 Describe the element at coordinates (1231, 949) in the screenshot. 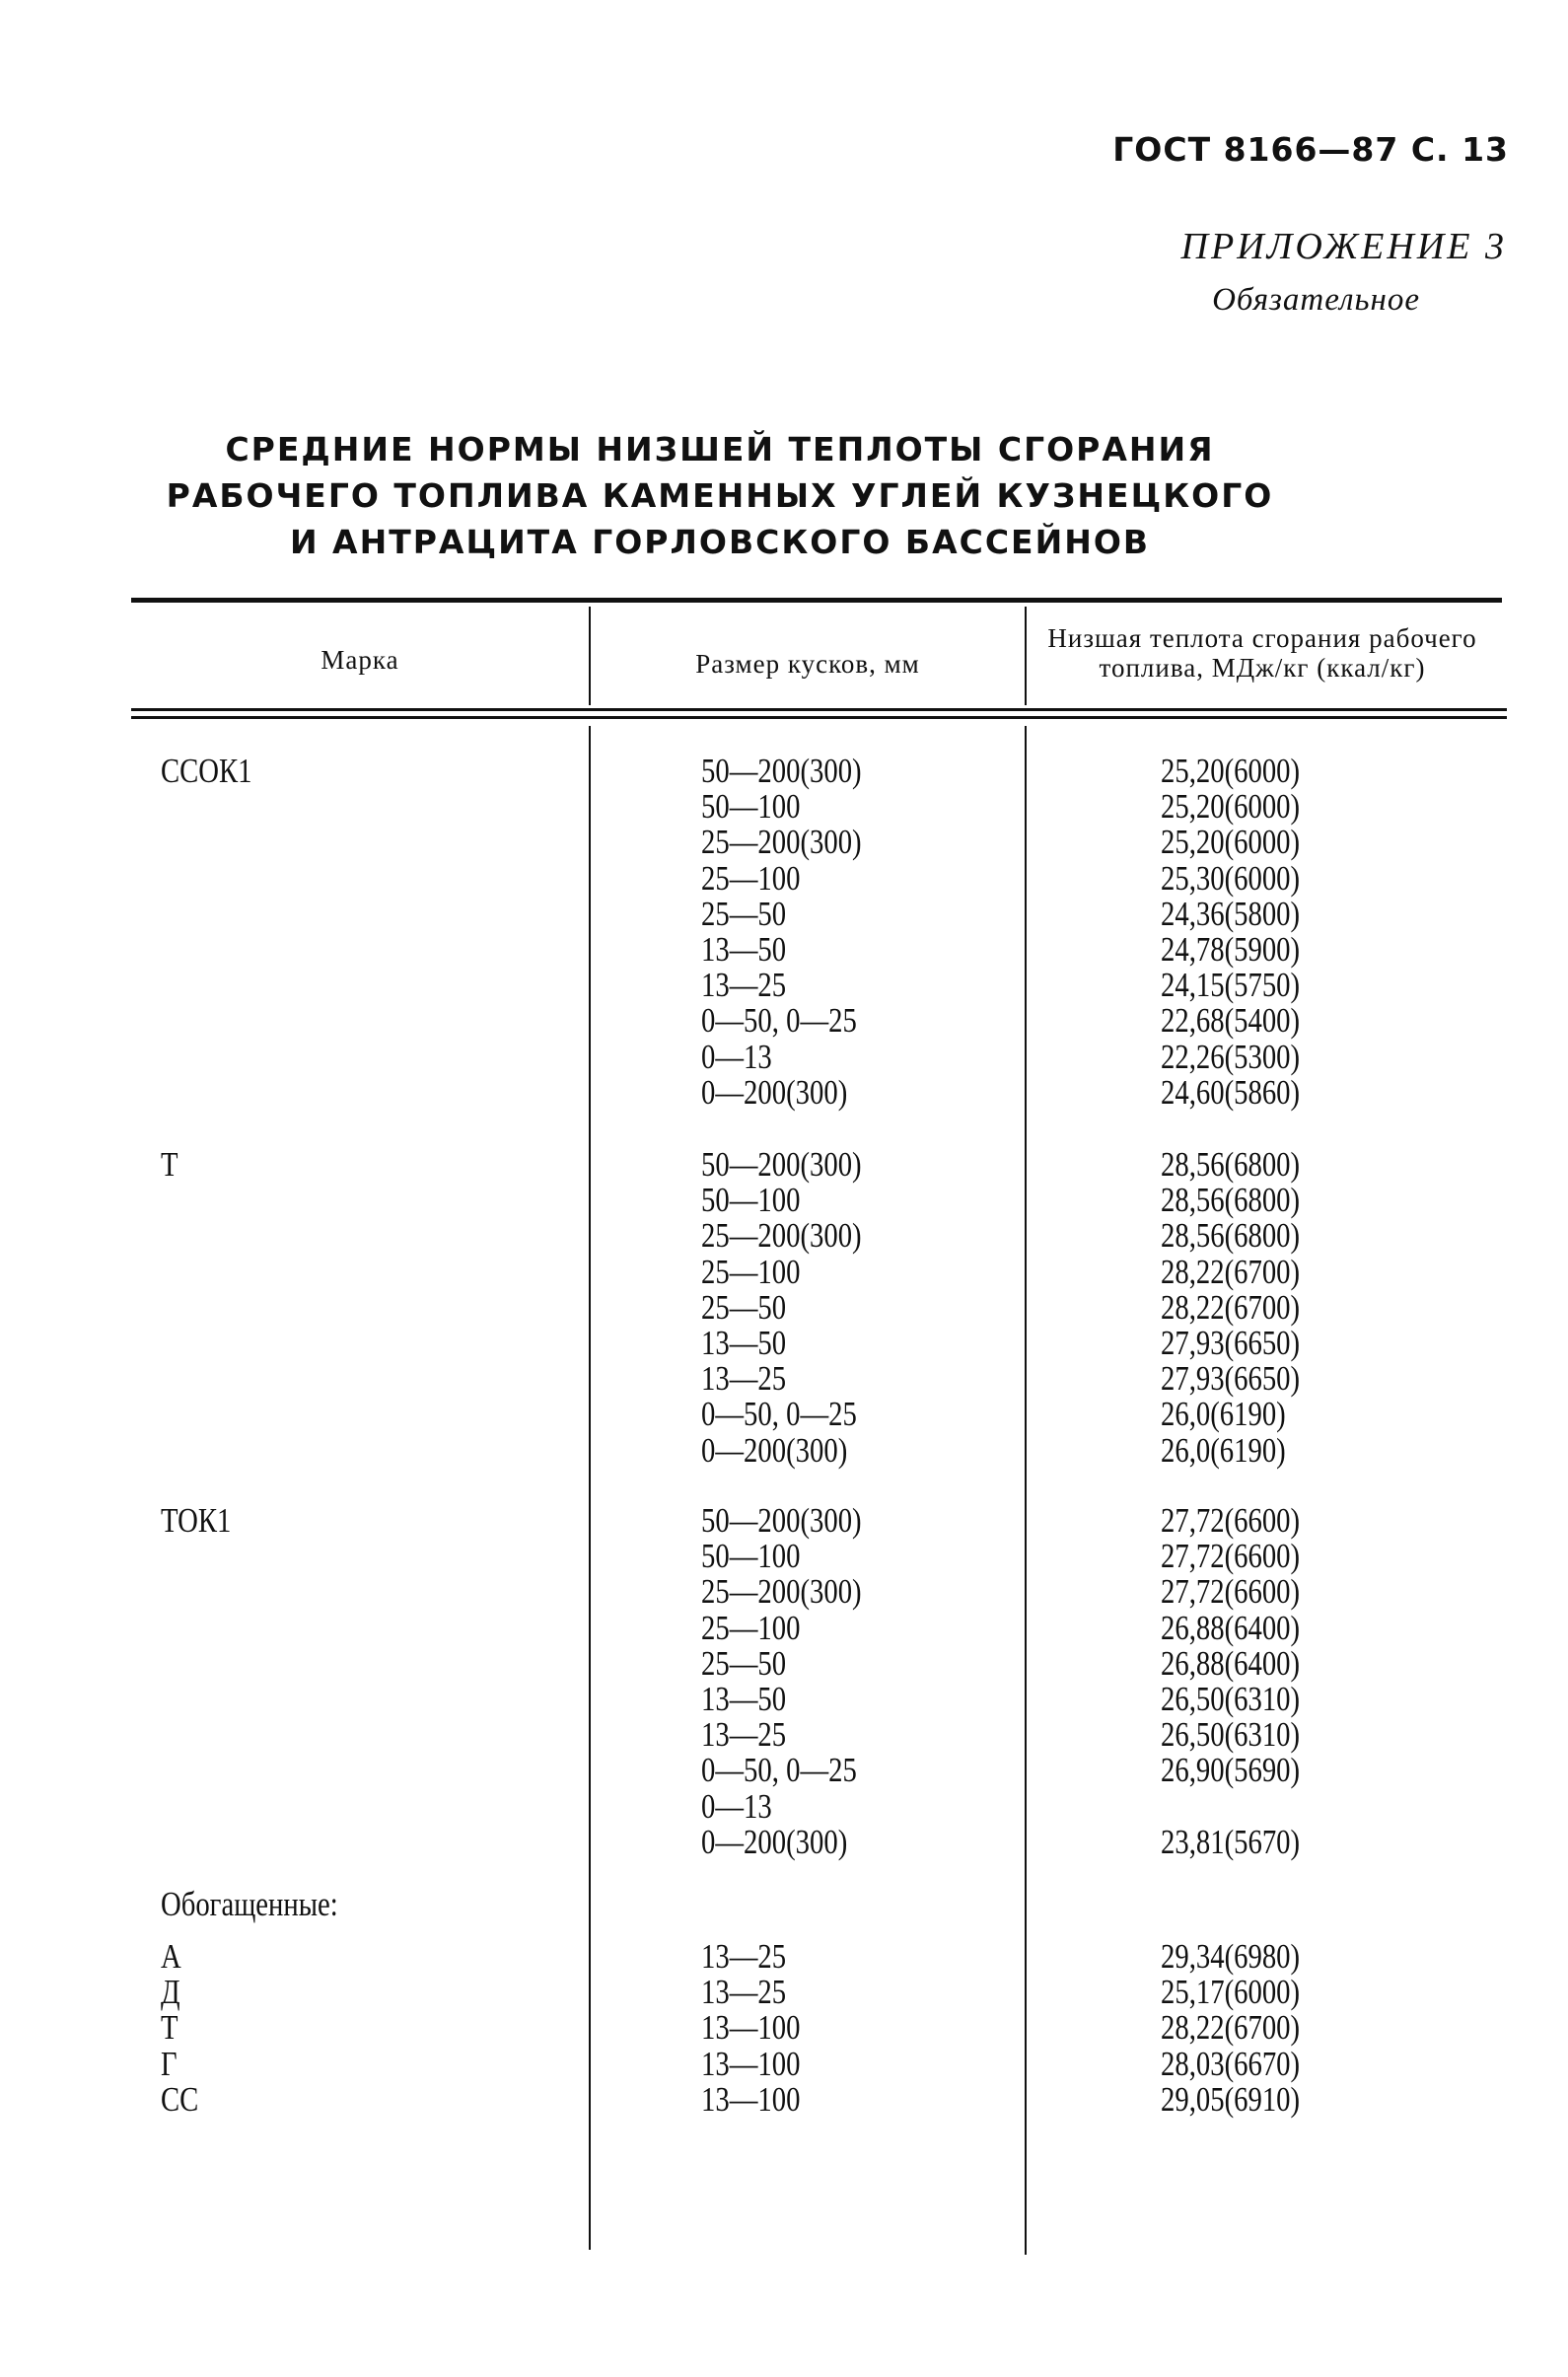

I see `heat-value-cell: 24,78(5900)` at that location.